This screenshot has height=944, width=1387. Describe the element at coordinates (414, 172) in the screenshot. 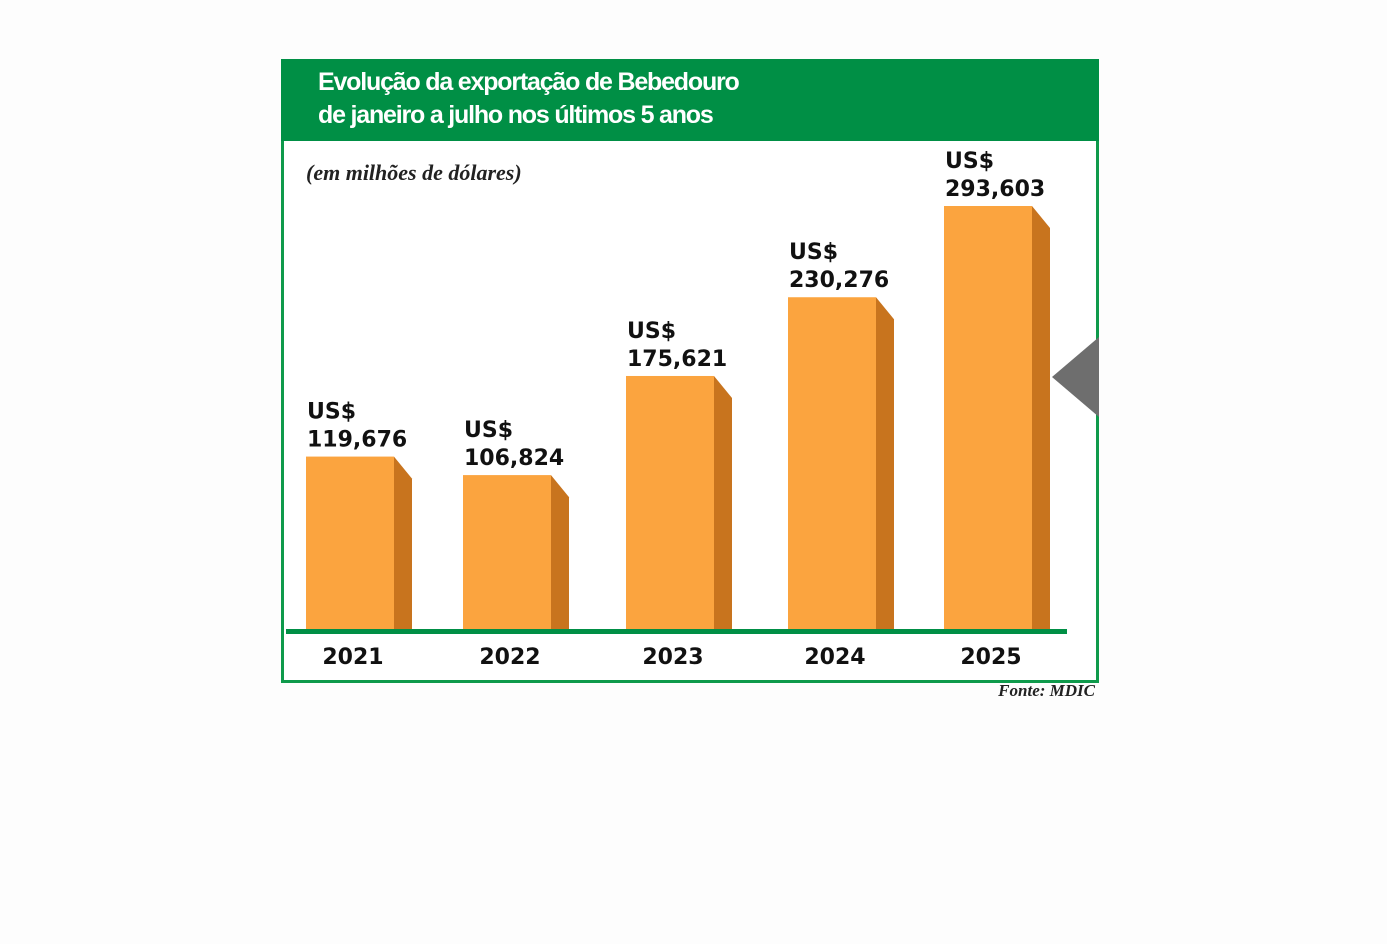

I see `chart-subtitle: (em milhões de dólares)` at that location.